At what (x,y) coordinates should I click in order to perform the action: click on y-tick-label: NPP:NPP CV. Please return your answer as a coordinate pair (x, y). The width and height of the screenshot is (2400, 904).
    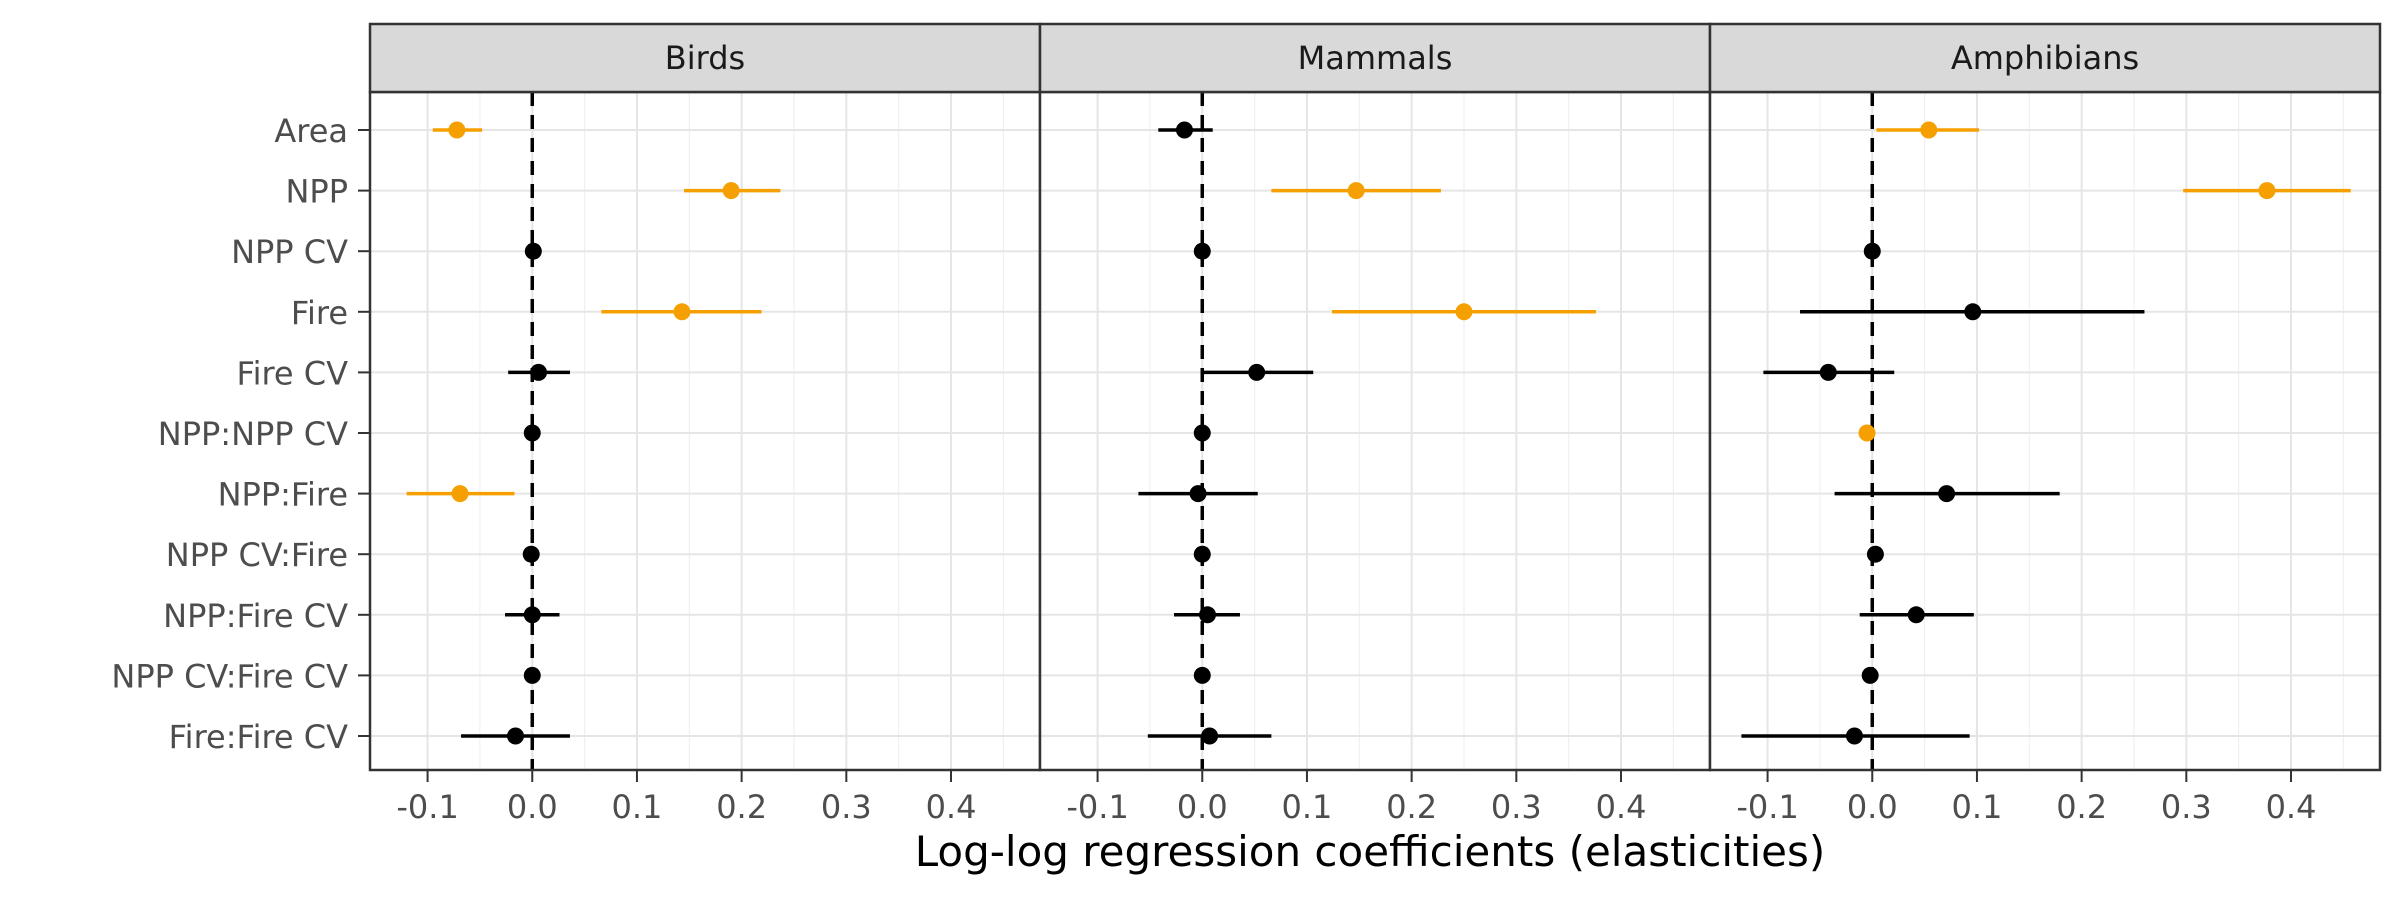
    Looking at the image, I should click on (253, 434).